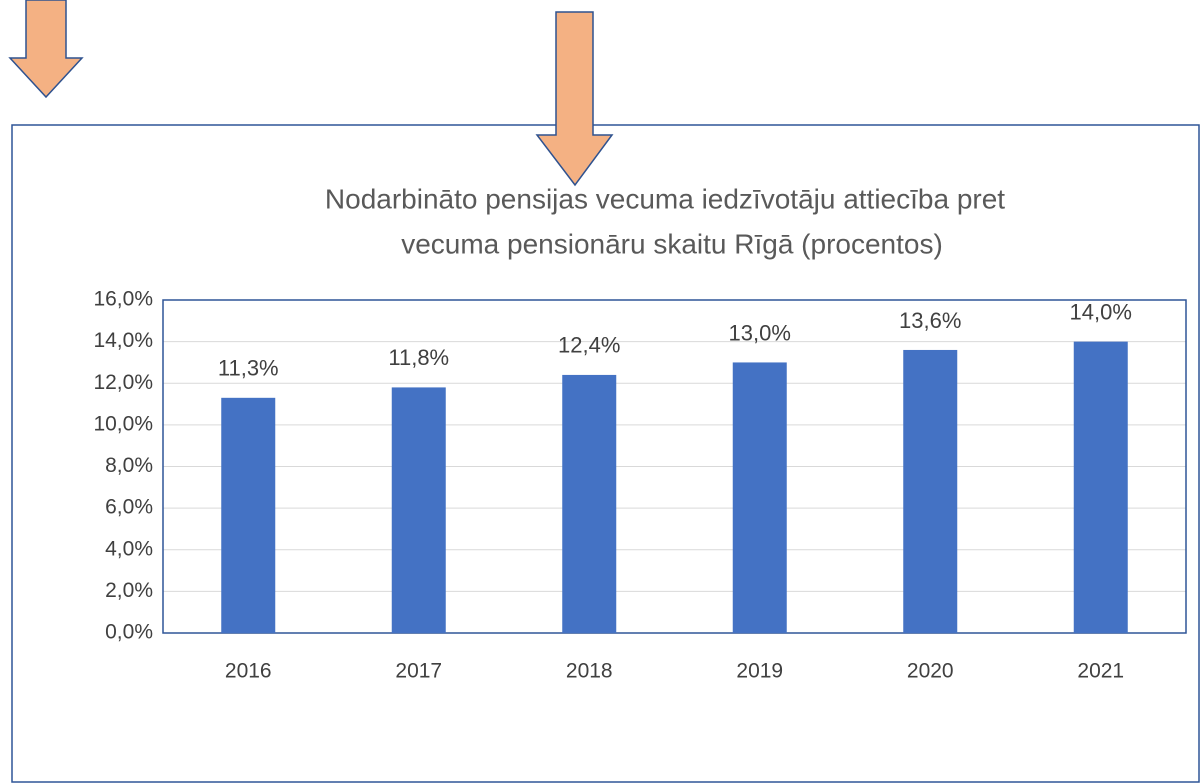 This screenshot has height=784, width=1201. Describe the element at coordinates (1100, 671) in the screenshot. I see `x-tick-label: 2021` at that location.